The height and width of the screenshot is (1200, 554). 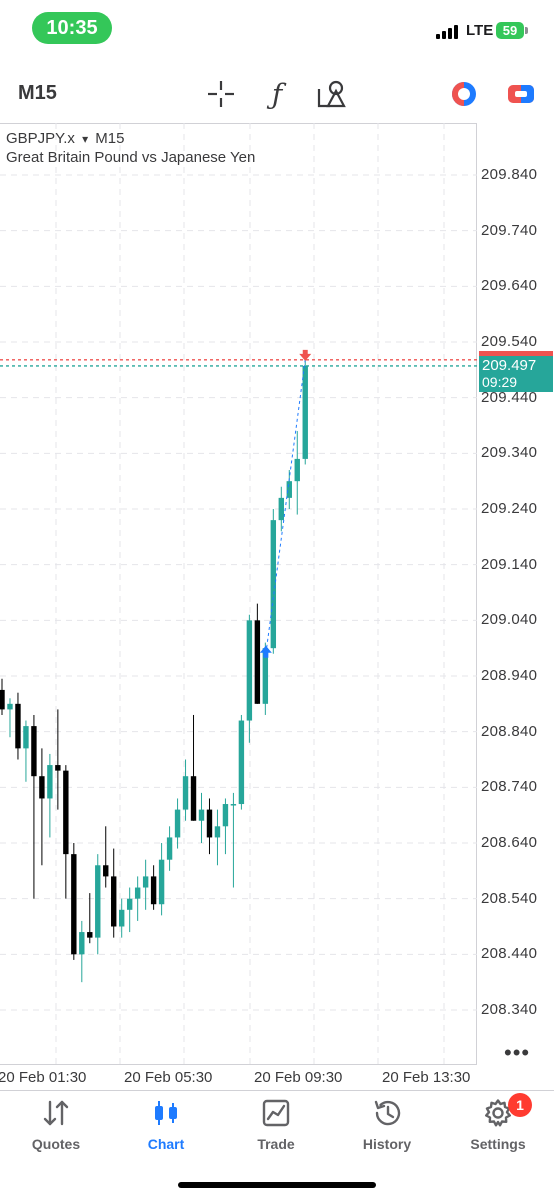 What do you see at coordinates (285, 506) in the screenshot?
I see `trade-line` at bounding box center [285, 506].